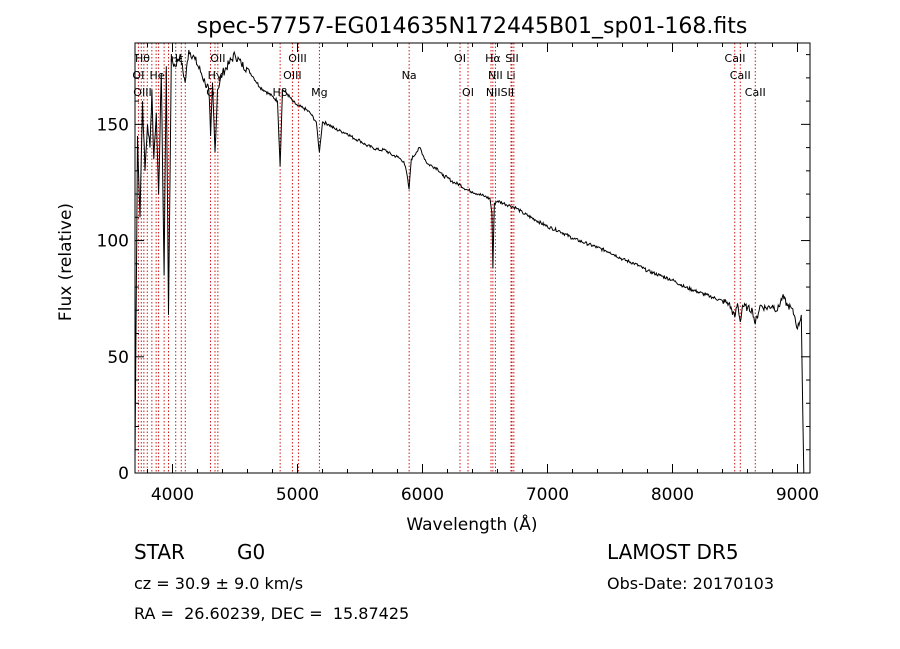 The height and width of the screenshot is (649, 900). What do you see at coordinates (495, 75) in the screenshot?
I see `line-label: NII` at bounding box center [495, 75].